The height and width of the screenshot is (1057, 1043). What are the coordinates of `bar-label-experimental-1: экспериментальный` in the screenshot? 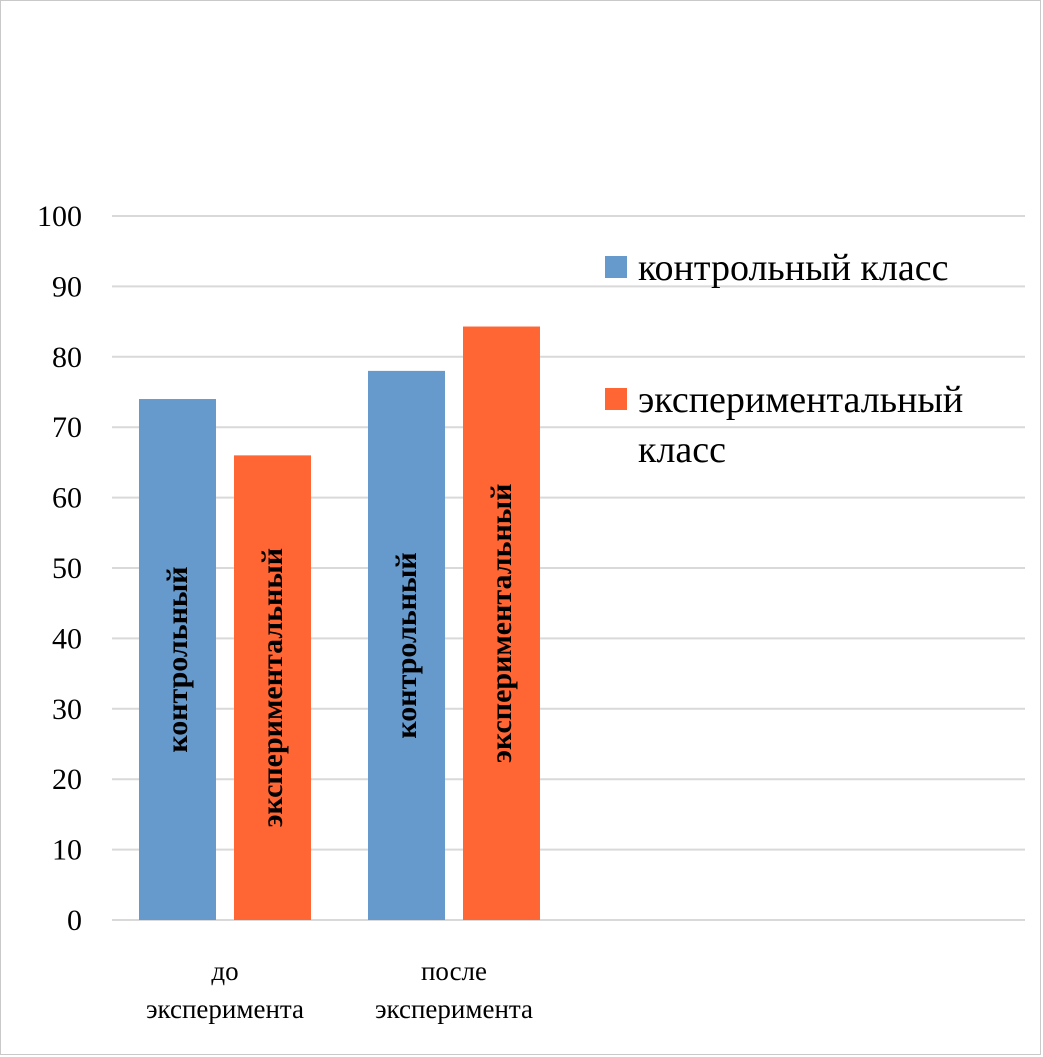 It's located at (501, 623).